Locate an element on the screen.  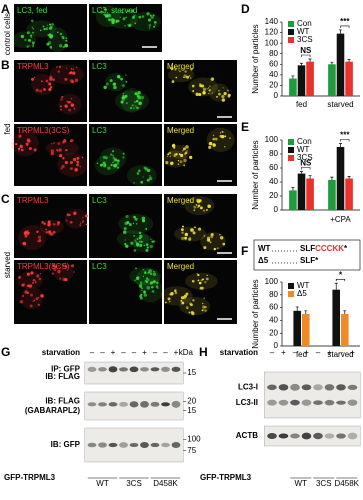
panel-letter: A is located at coordinates (5, 9).